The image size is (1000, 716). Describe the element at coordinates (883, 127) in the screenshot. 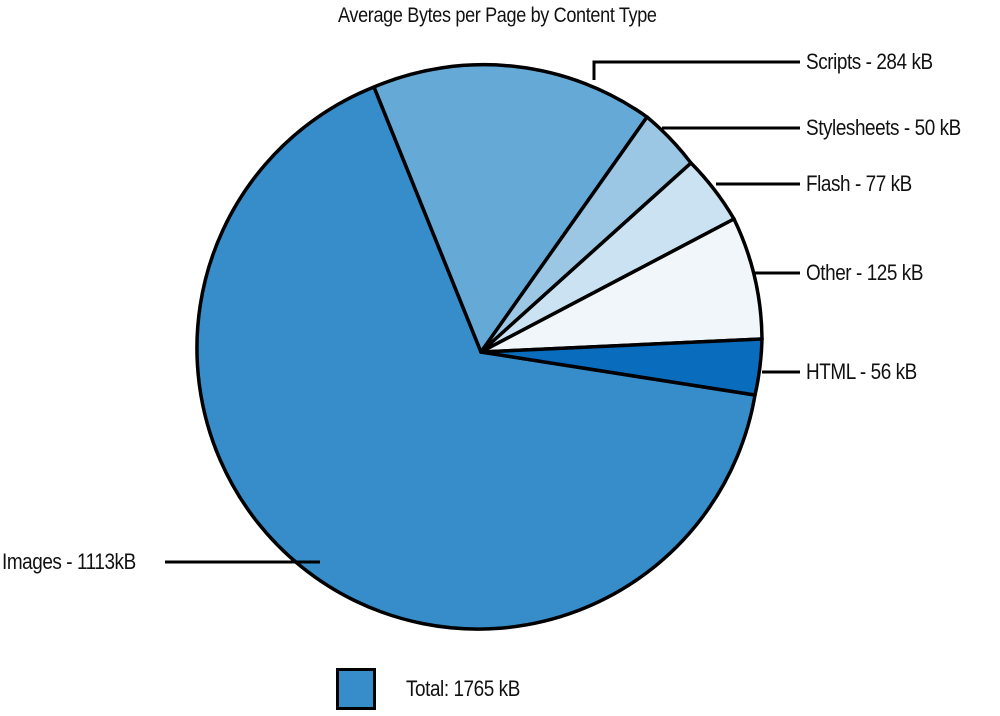

I see `label-stylesheets: Stylesheets - 50 kB` at that location.